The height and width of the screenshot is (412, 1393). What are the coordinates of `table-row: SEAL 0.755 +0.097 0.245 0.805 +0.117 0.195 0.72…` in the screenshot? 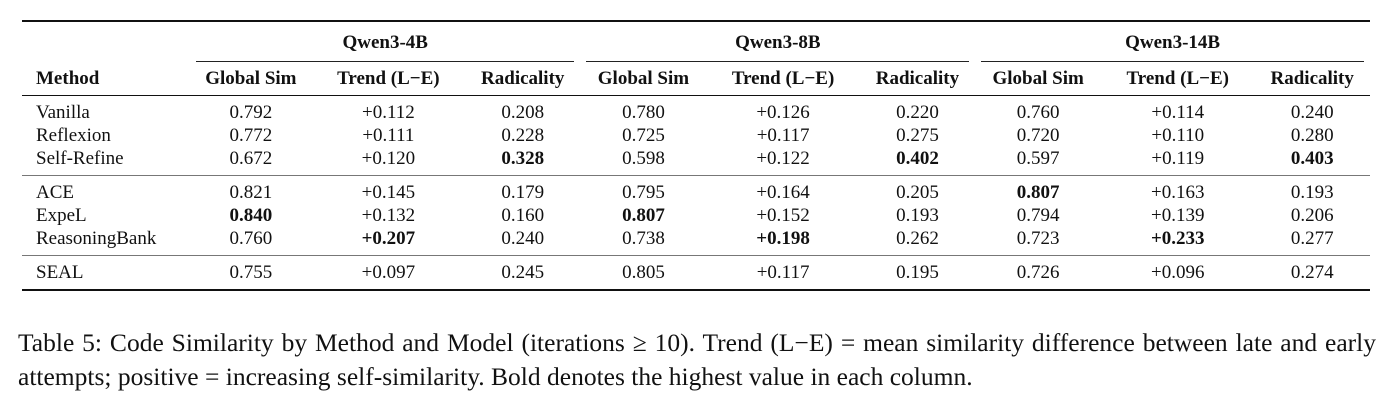 It's located at (696, 272).